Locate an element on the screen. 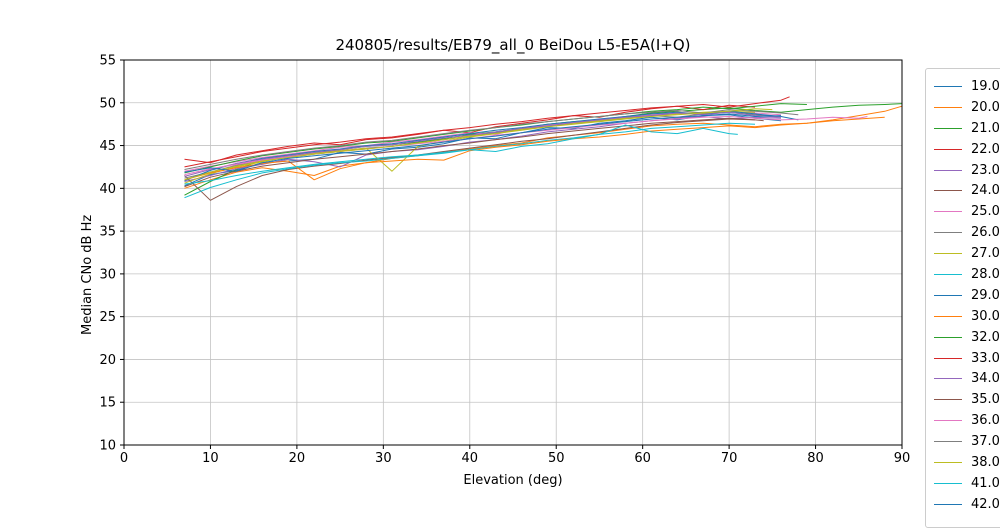  legend-item-label: 34.0 is located at coordinates (985, 379).